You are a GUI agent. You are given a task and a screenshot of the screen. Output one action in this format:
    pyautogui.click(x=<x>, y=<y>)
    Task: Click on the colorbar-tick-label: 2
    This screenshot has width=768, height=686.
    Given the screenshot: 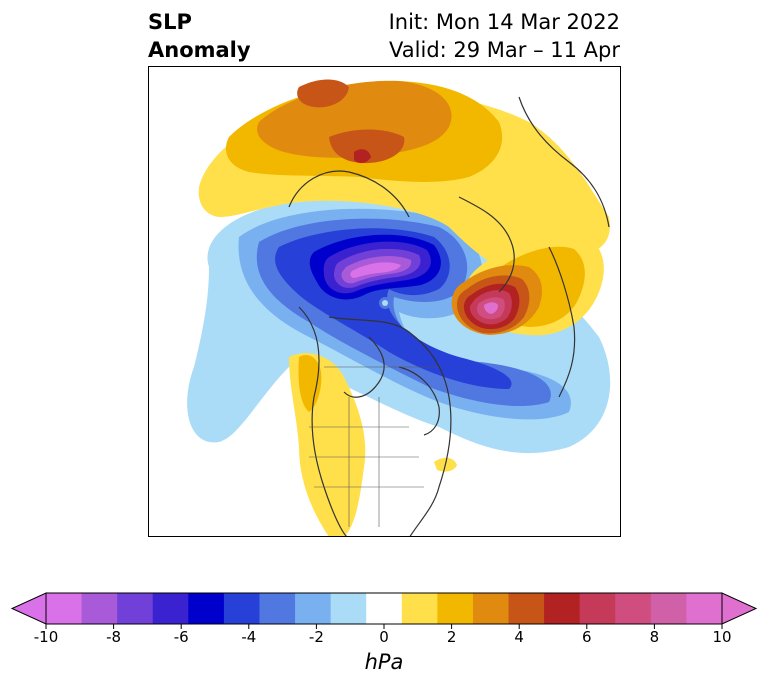 What is the action you would take?
    pyautogui.click(x=451, y=637)
    